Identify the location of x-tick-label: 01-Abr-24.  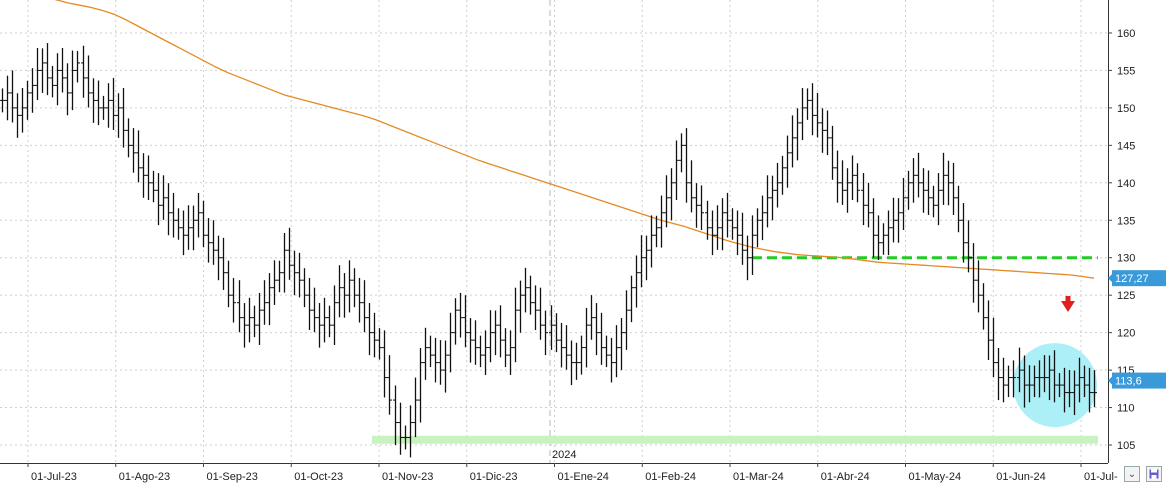
(845, 477).